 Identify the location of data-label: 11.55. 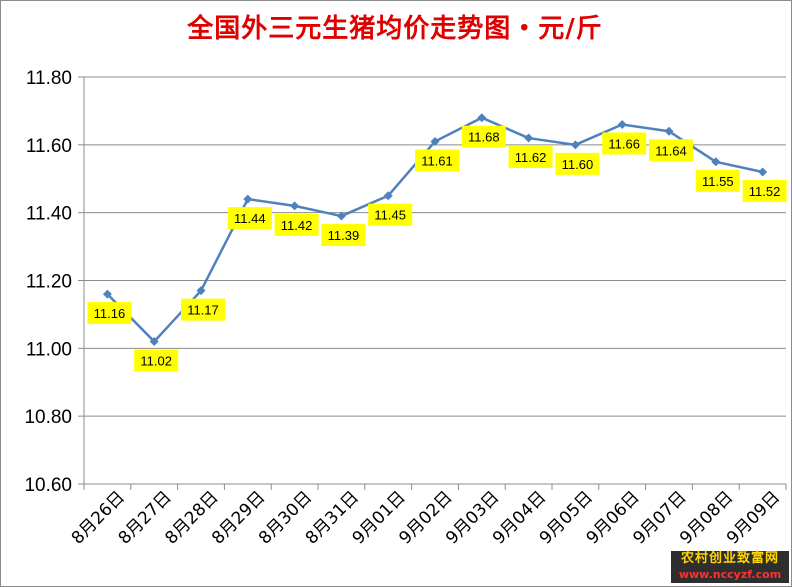
(718, 181).